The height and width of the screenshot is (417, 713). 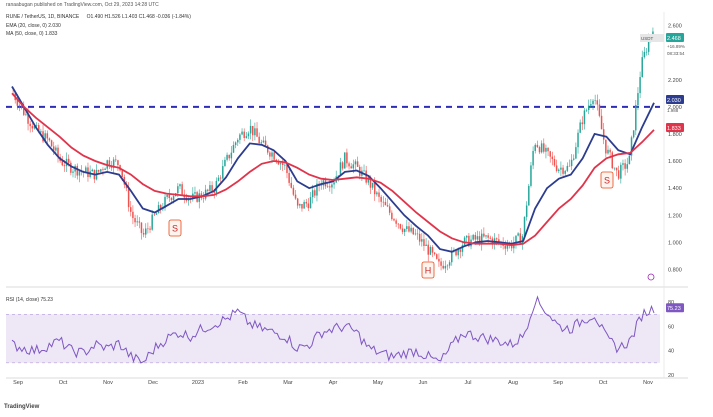 I want to click on symbol-text: RUNE / TetherUS, 1D, BINANCE, so click(x=43, y=17).